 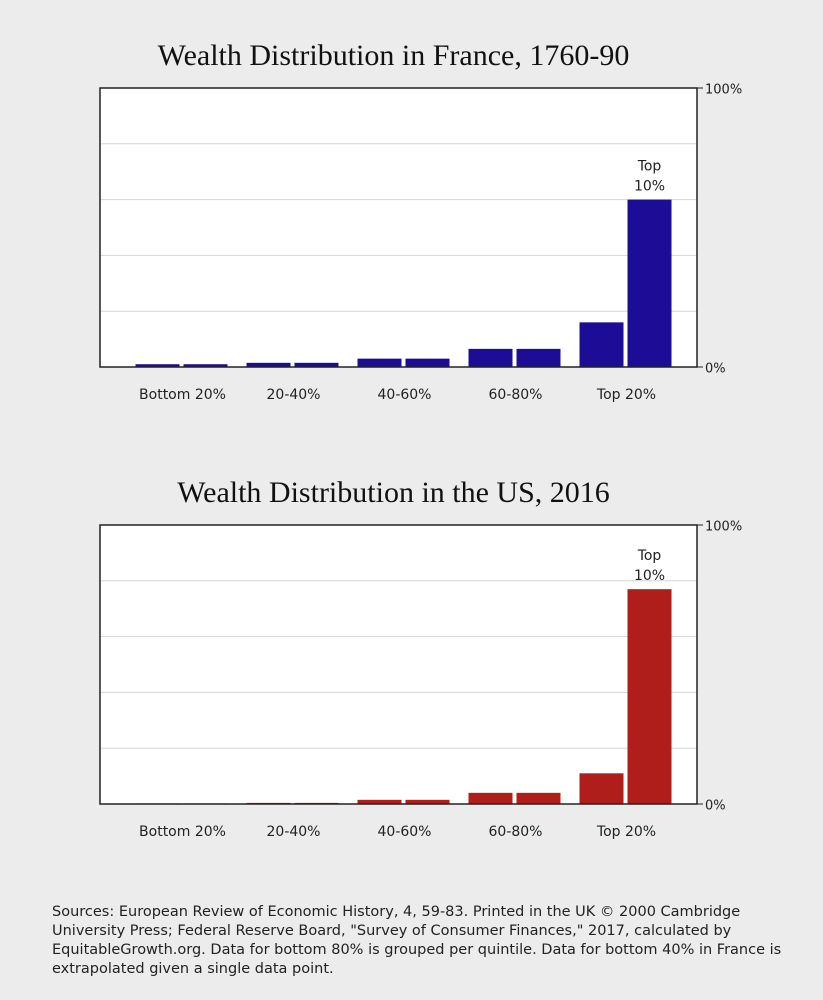 What do you see at coordinates (393, 492) in the screenshot?
I see `chart-title: Wealth Distribution in the US, 2016` at bounding box center [393, 492].